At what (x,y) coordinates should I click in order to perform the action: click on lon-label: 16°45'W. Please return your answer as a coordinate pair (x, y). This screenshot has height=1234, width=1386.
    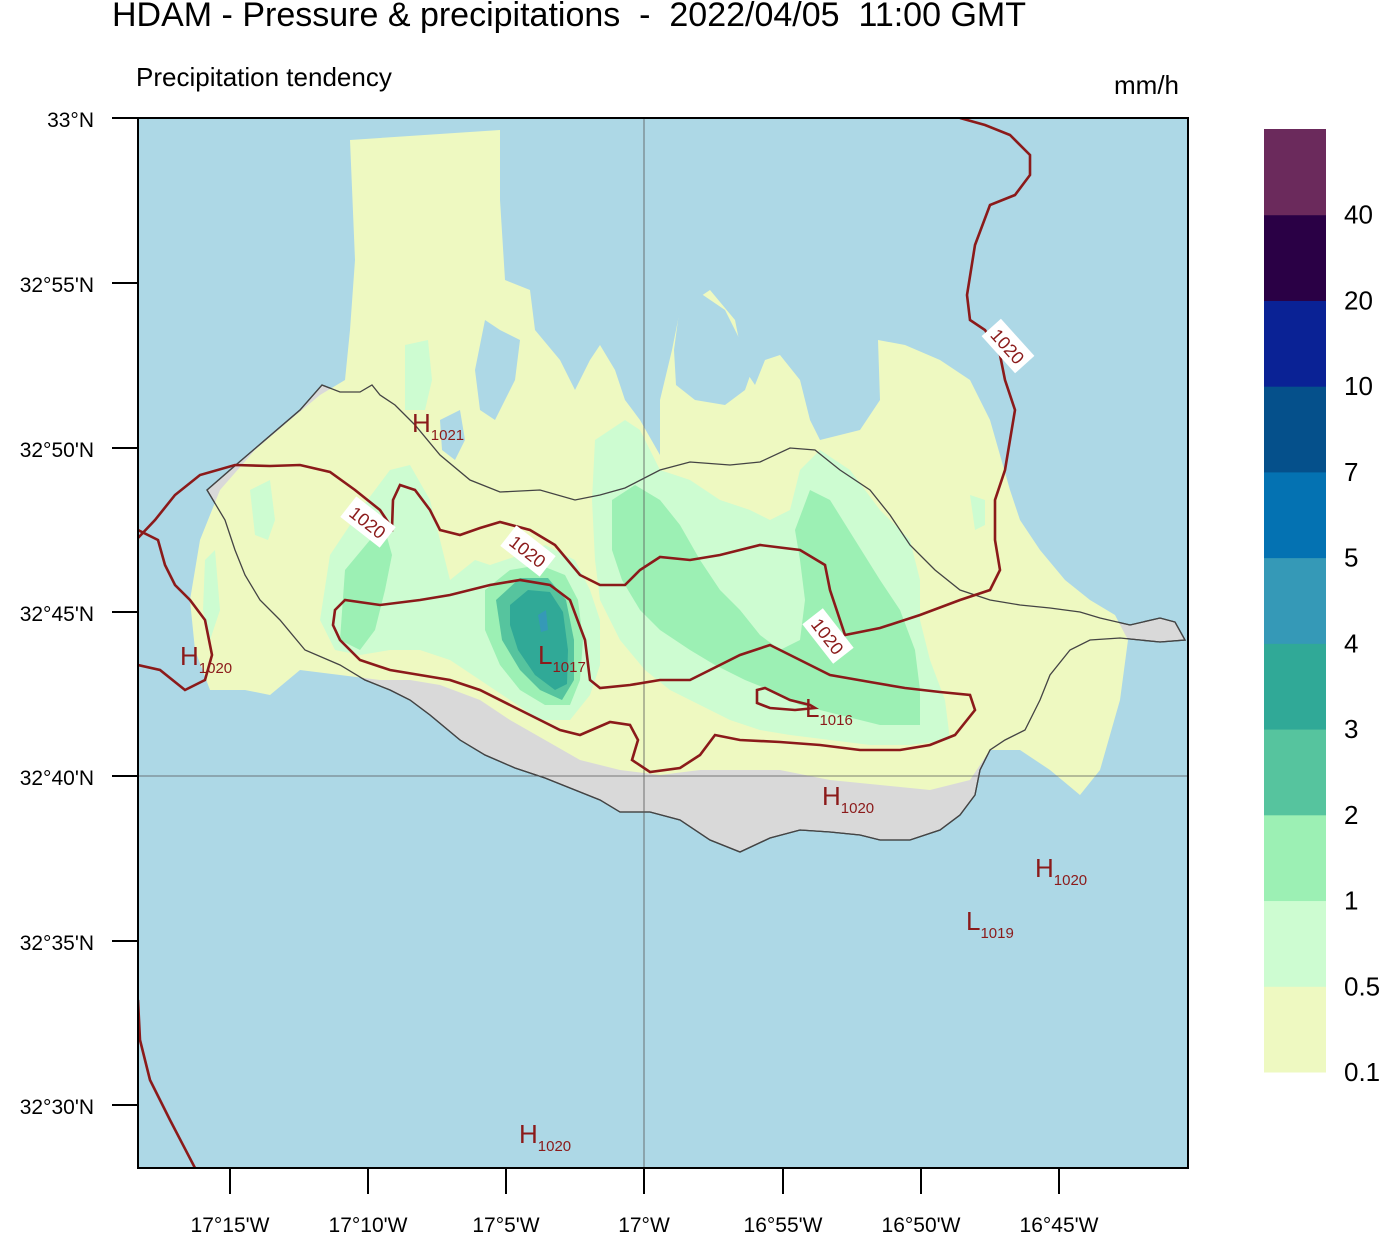
    Looking at the image, I should click on (1059, 1224).